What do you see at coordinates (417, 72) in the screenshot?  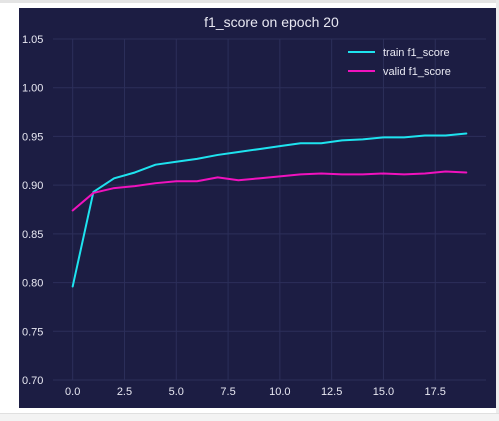 I see `legend-label: valid f1_score` at bounding box center [417, 72].